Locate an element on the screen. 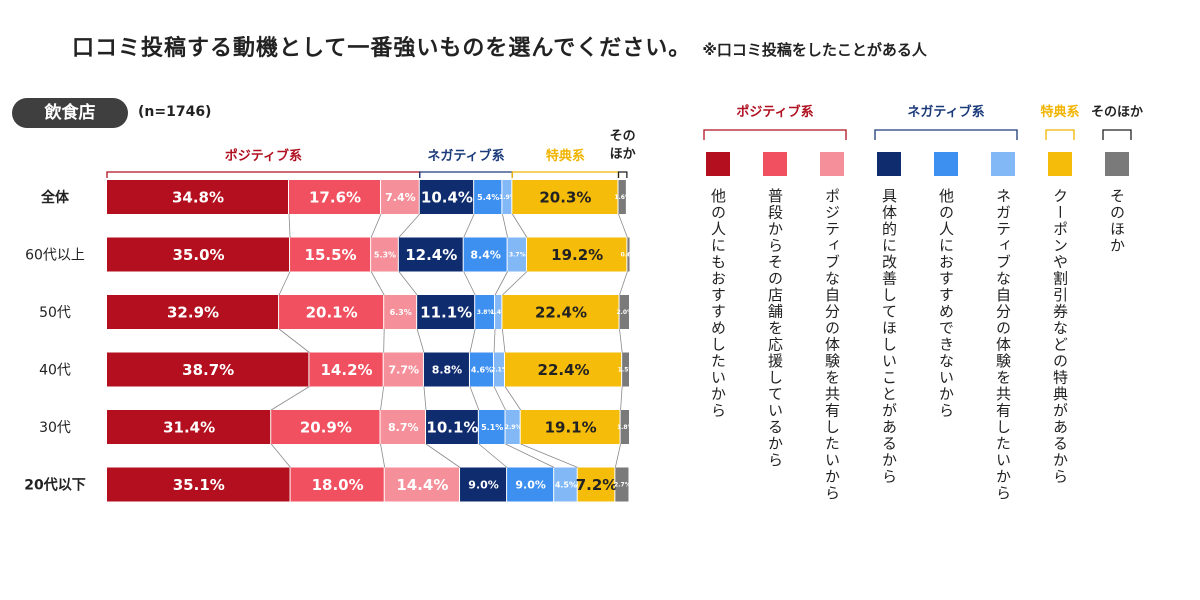  data-label: 20.9% is located at coordinates (326, 427).